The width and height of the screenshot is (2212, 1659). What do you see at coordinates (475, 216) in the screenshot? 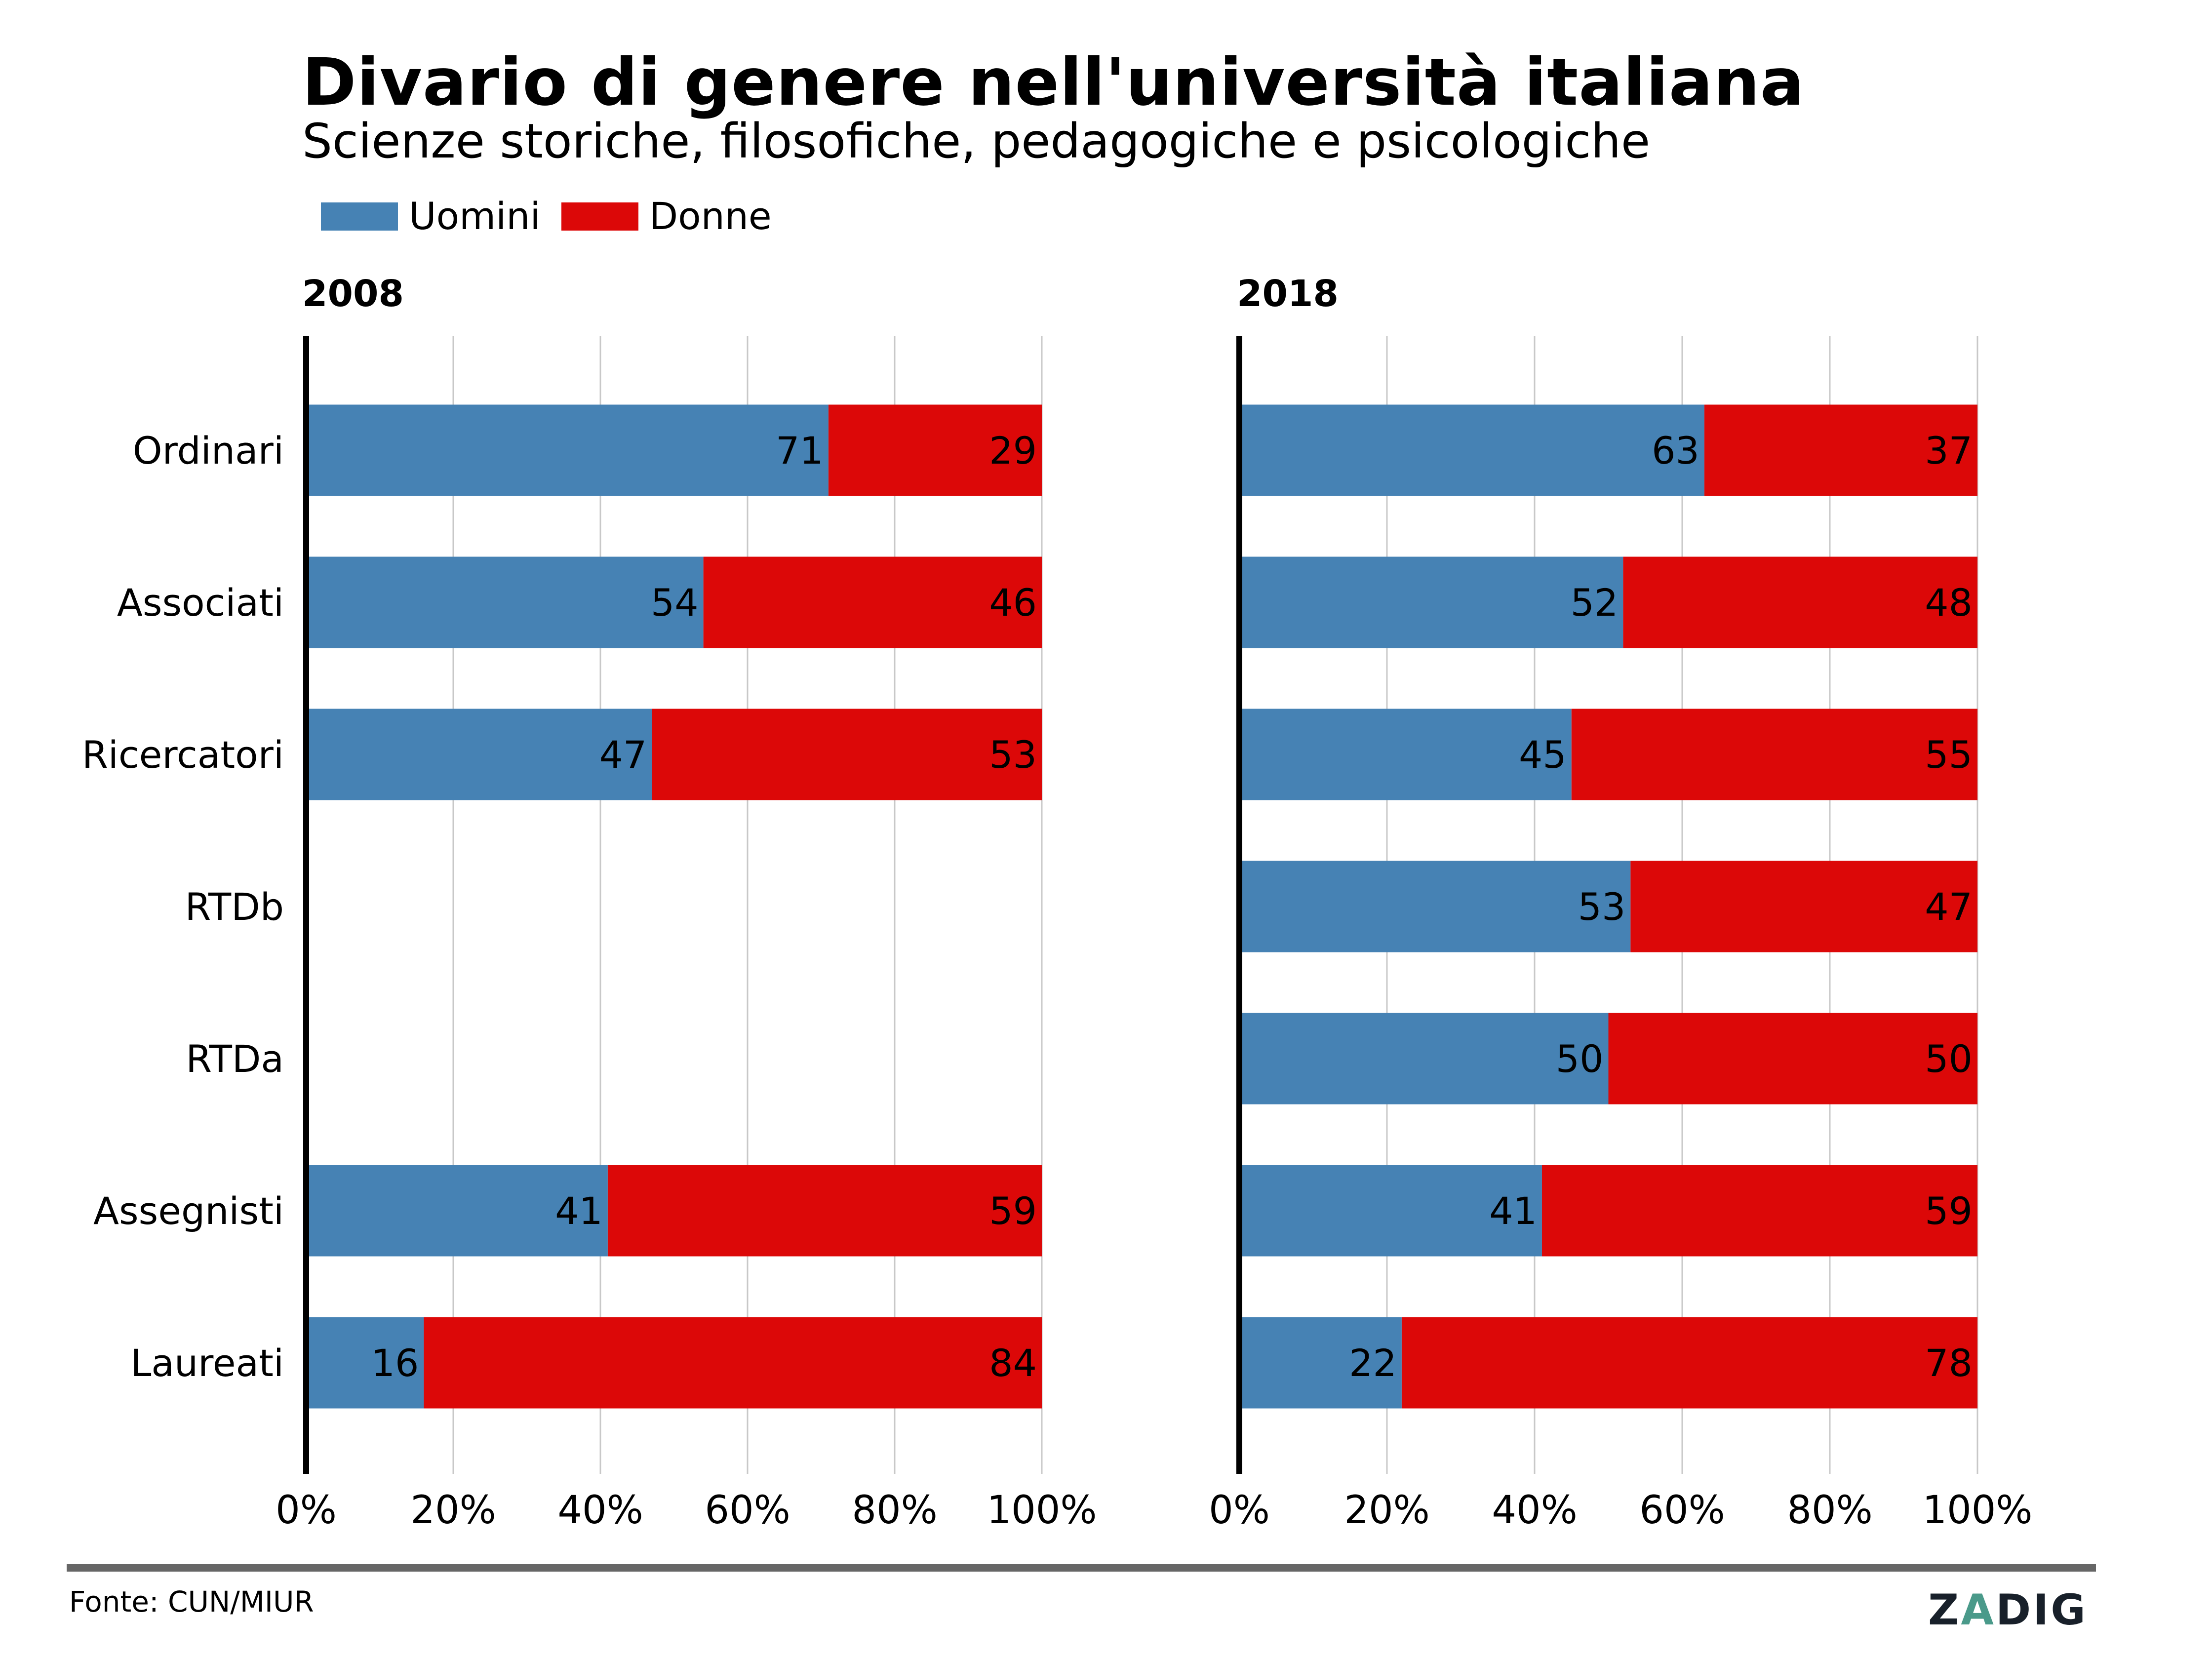
I see `legend-label-uomini: Uomini` at bounding box center [475, 216].